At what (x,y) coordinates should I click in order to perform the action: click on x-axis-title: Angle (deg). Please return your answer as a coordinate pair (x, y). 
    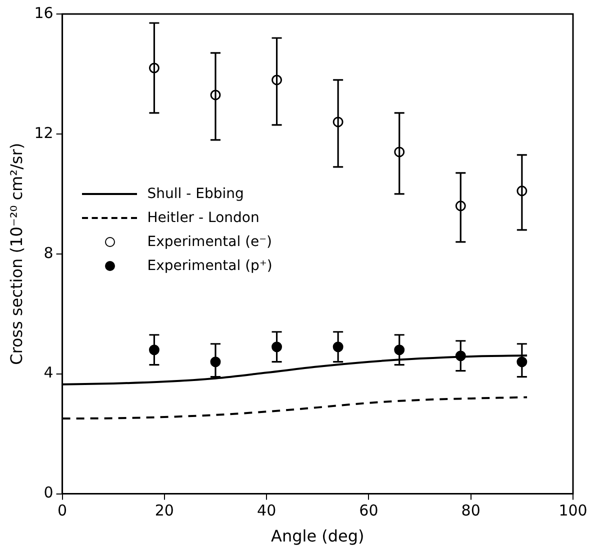
    Looking at the image, I should click on (317, 536).